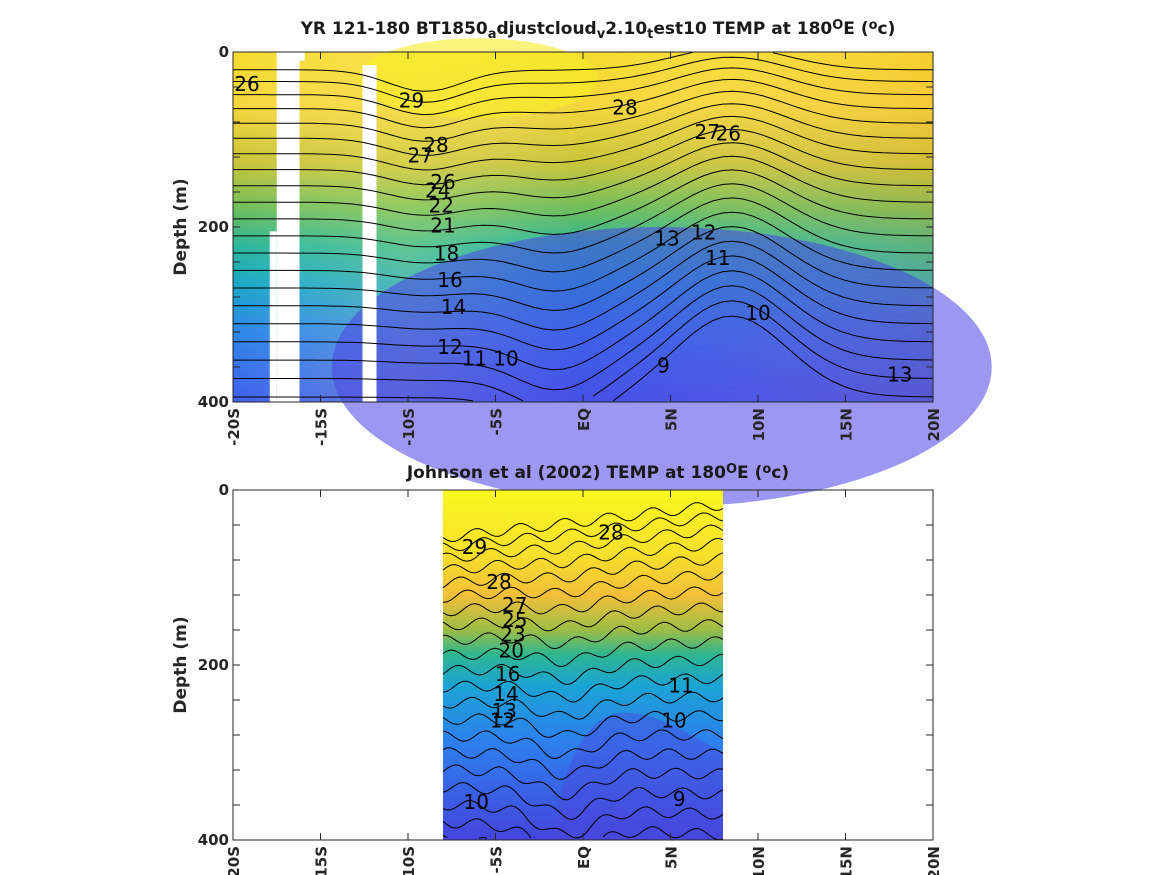 The image size is (1167, 875). I want to click on contour-label: 20, so click(511, 650).